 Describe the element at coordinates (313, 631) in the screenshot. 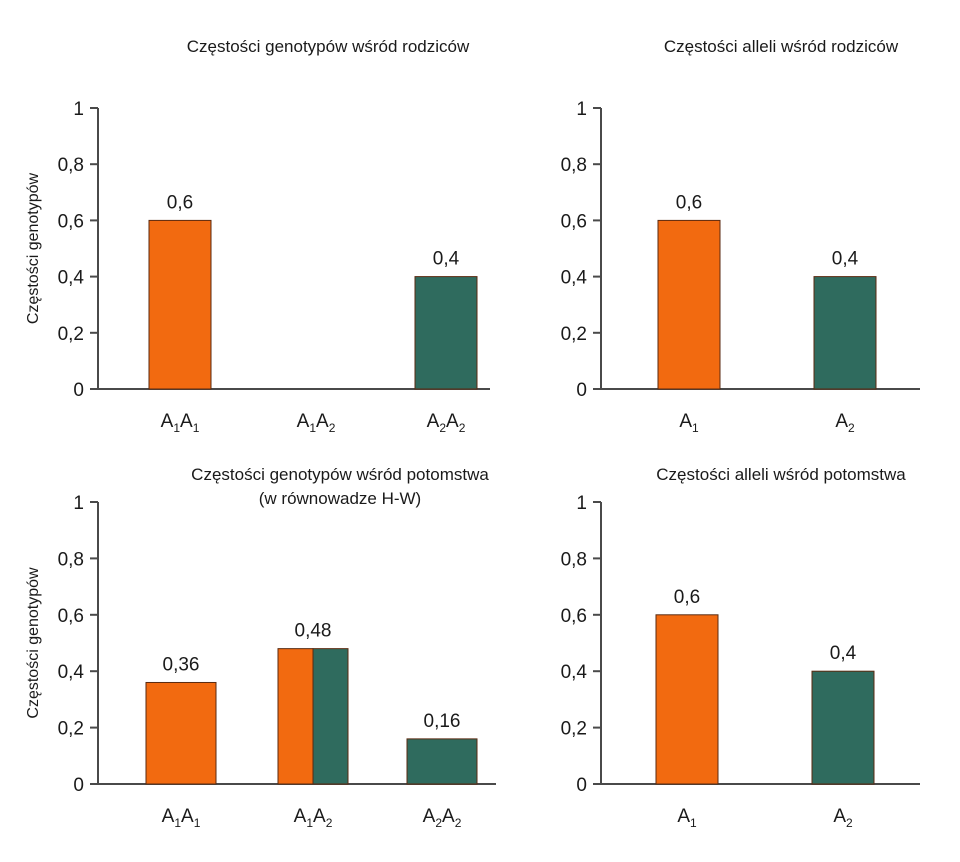

I see `bar-value-label: 0,48` at that location.